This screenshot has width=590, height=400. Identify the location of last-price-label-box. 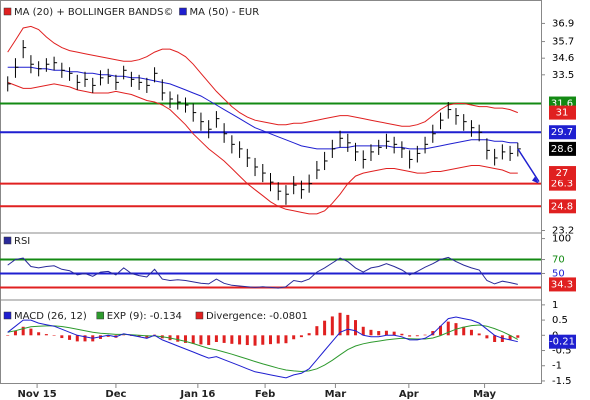
(562, 148).